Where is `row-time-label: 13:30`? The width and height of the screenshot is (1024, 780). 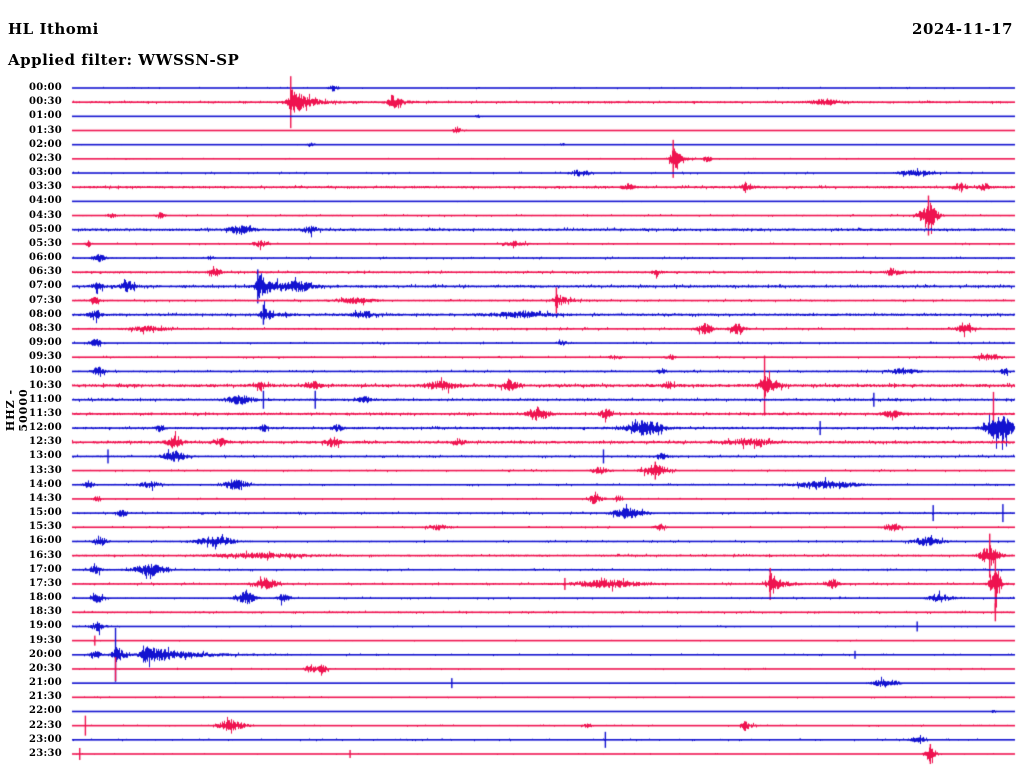
row-time-label: 13:30 is located at coordinates (45, 470).